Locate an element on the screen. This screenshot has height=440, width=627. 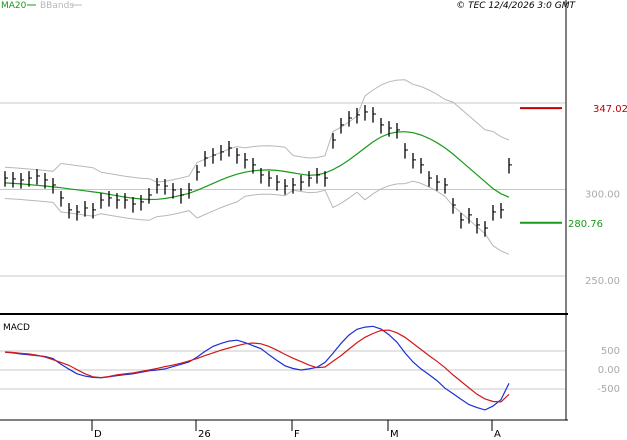
y-tick-label: 250.00 is located at coordinates (602, 281).